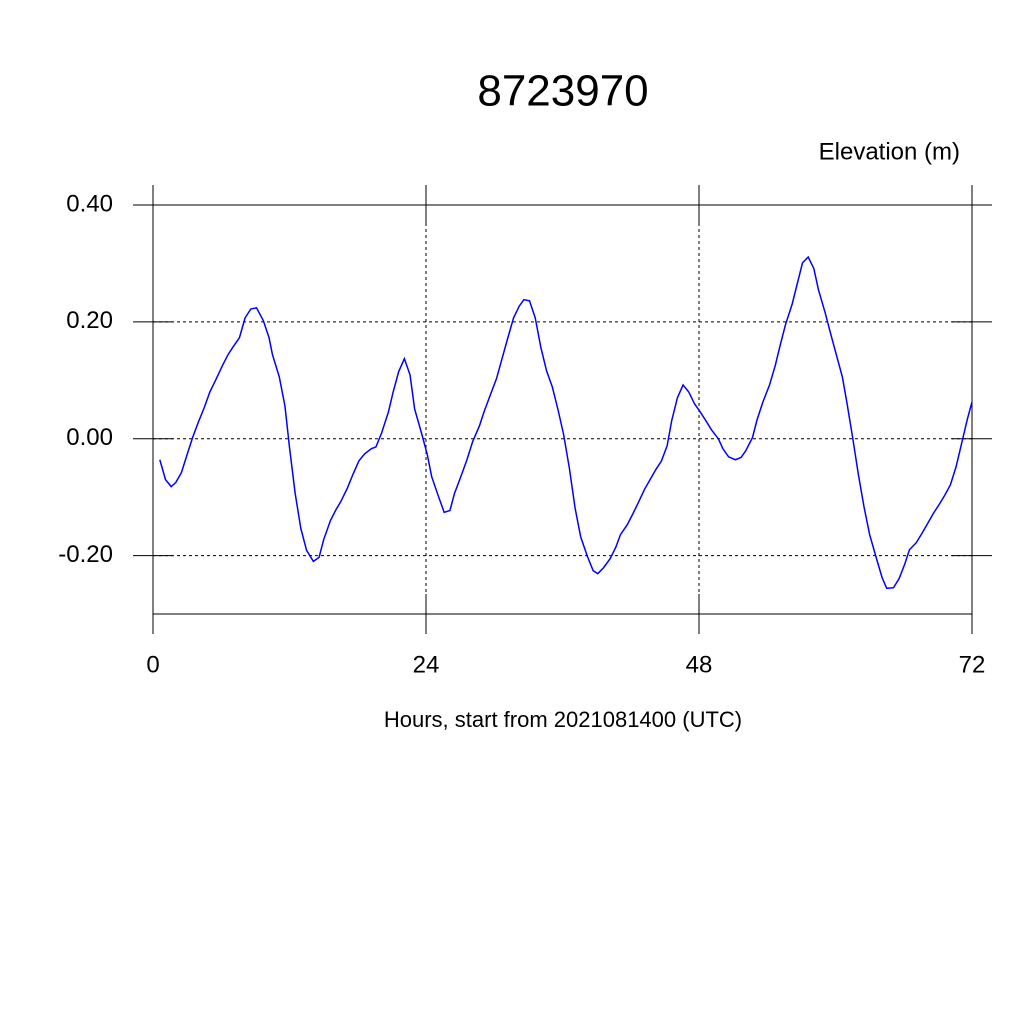 The width and height of the screenshot is (1024, 1024). I want to click on x-tick-label: 72, so click(972, 664).